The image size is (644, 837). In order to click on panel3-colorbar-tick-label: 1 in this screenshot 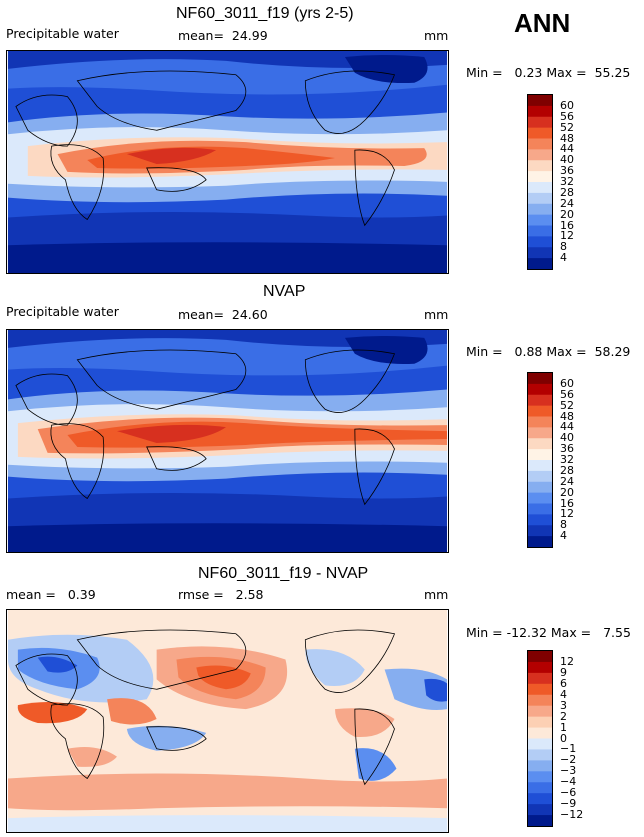, I will do `click(563, 727)`.